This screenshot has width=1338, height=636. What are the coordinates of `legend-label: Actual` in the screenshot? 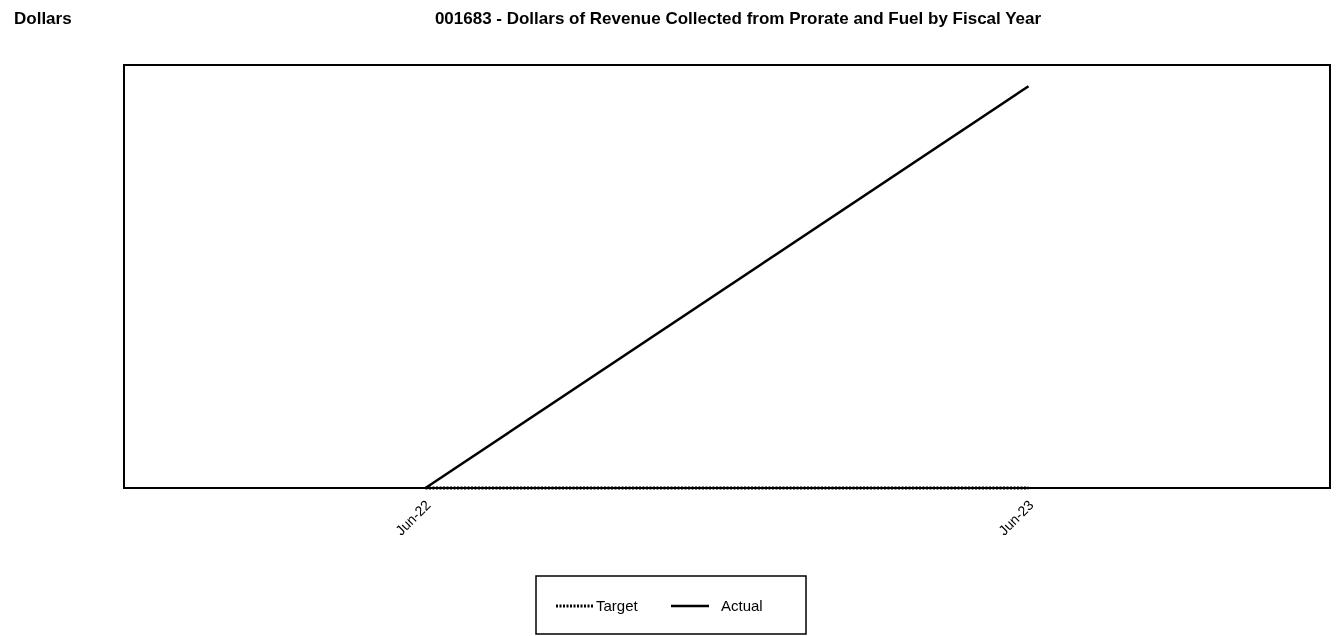 It's located at (742, 605).